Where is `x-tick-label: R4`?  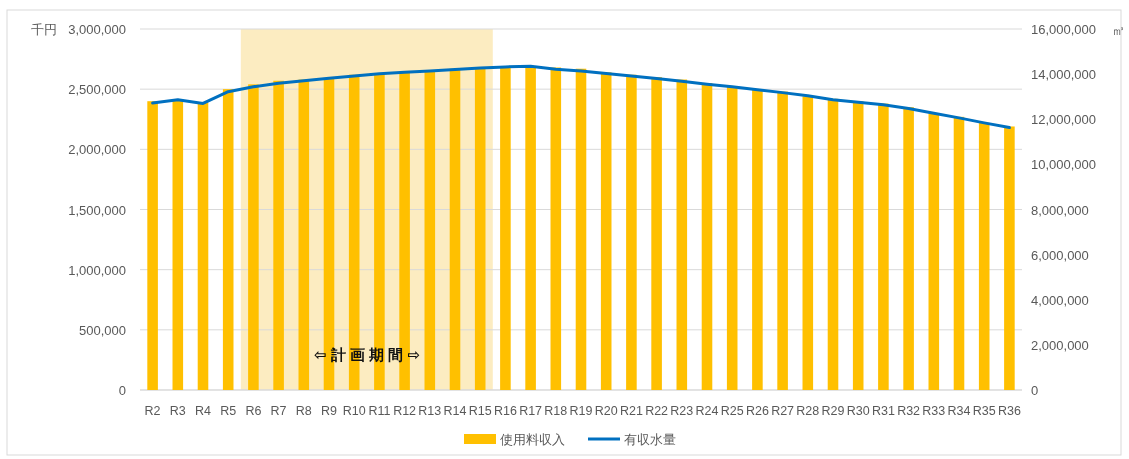 x-tick-label: R4 is located at coordinates (203, 411).